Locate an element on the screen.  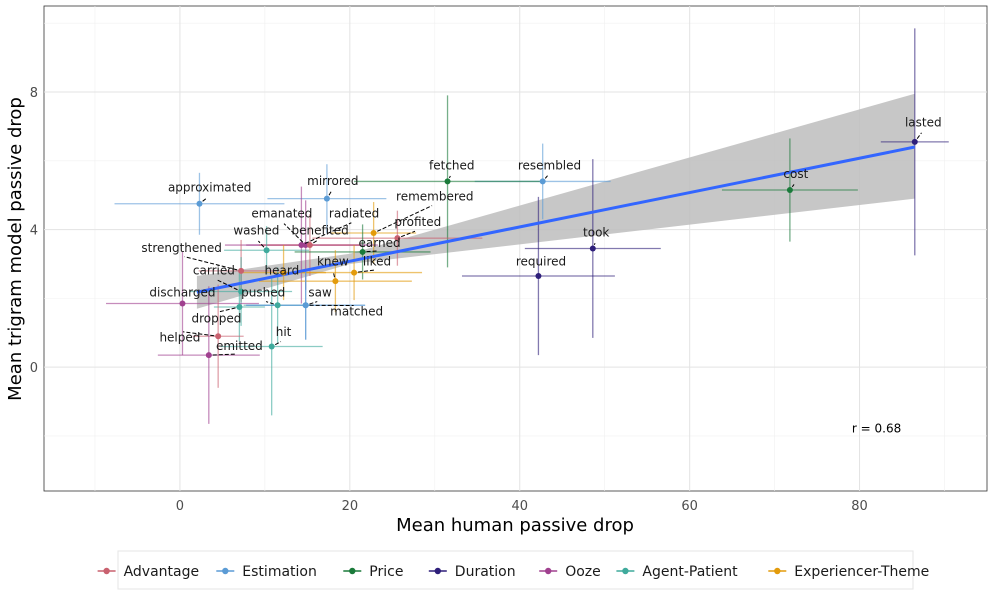
legend-key-dot-advantage is located at coordinates (106, 571).